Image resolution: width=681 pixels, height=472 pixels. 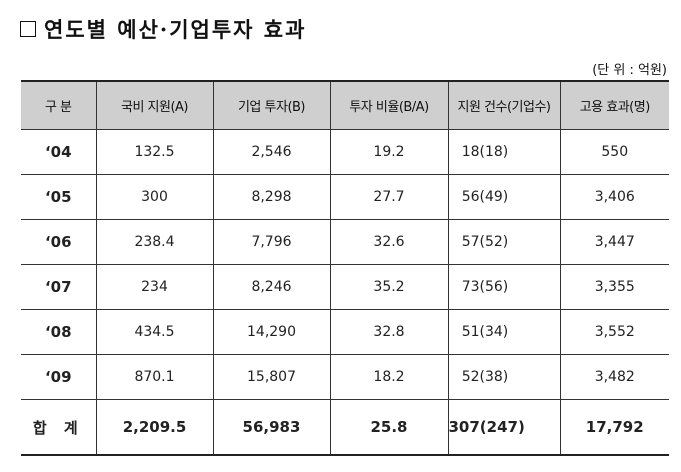 What do you see at coordinates (271, 377) in the screenshot?
I see `cell-corp-investment: 15,807` at bounding box center [271, 377].